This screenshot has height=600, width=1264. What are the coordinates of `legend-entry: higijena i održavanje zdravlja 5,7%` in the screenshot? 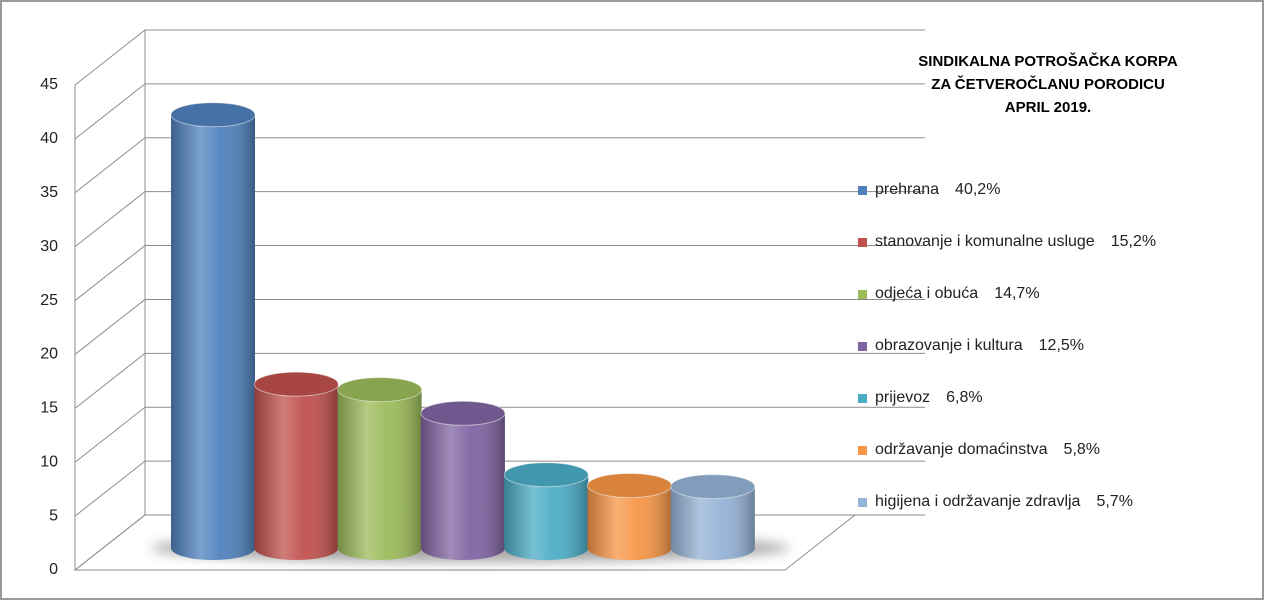 It's located at (1004, 501).